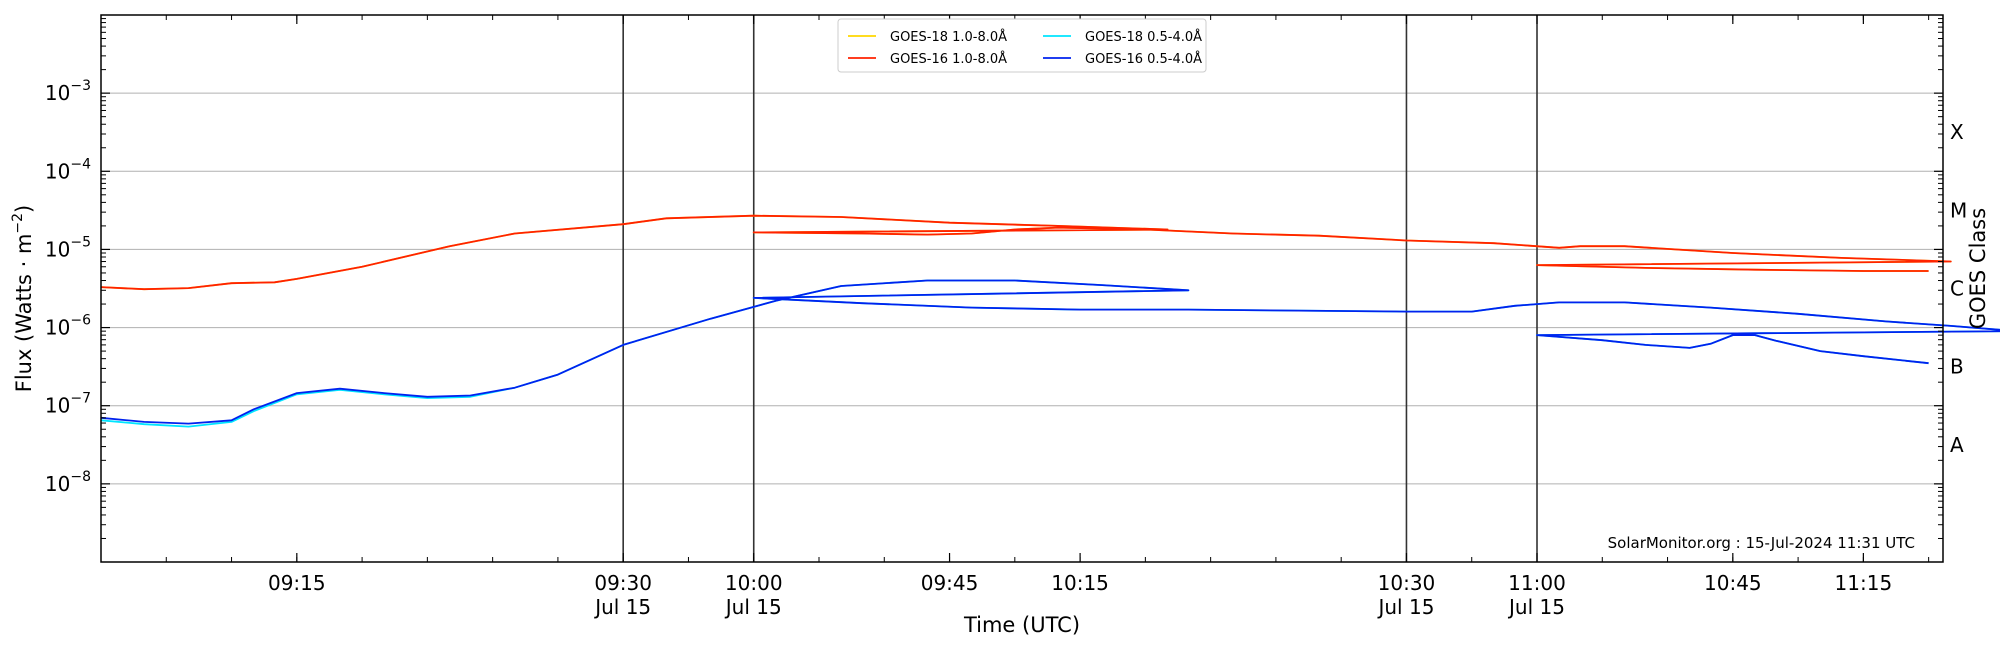 The width and height of the screenshot is (2000, 650). What do you see at coordinates (1407, 583) in the screenshot?
I see `x-tick-label: 10:30` at bounding box center [1407, 583].